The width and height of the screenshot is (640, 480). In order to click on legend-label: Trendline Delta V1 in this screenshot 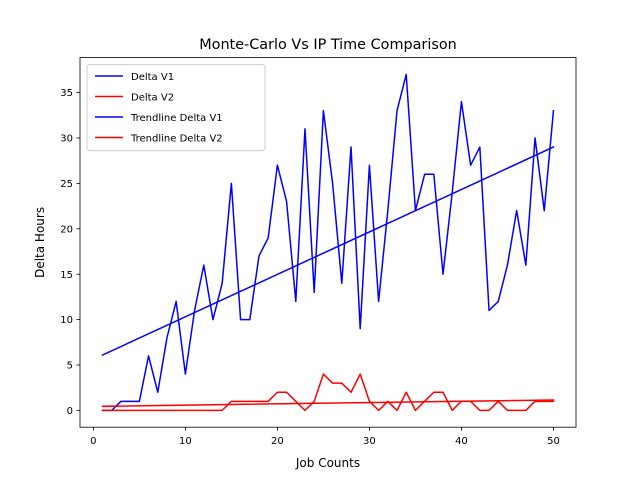, I will do `click(176, 118)`.